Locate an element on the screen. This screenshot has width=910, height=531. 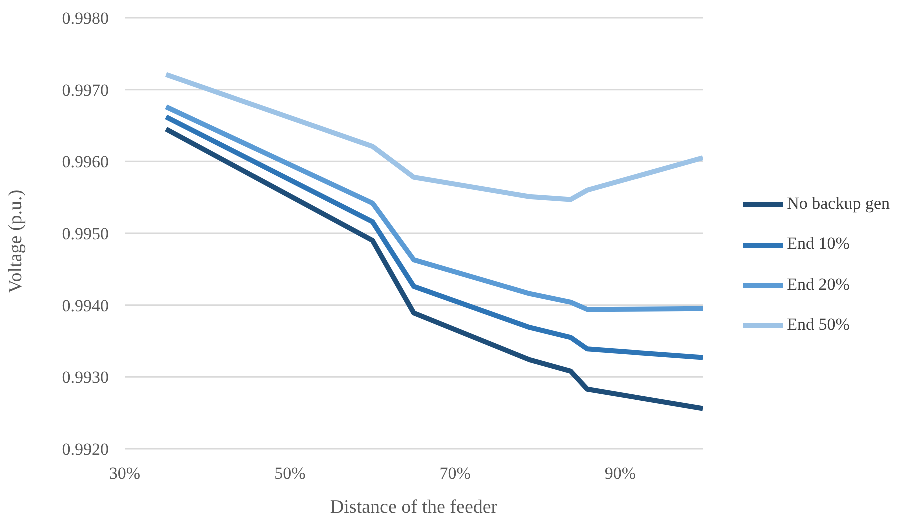
legend-label: No backup gen is located at coordinates (838, 204).